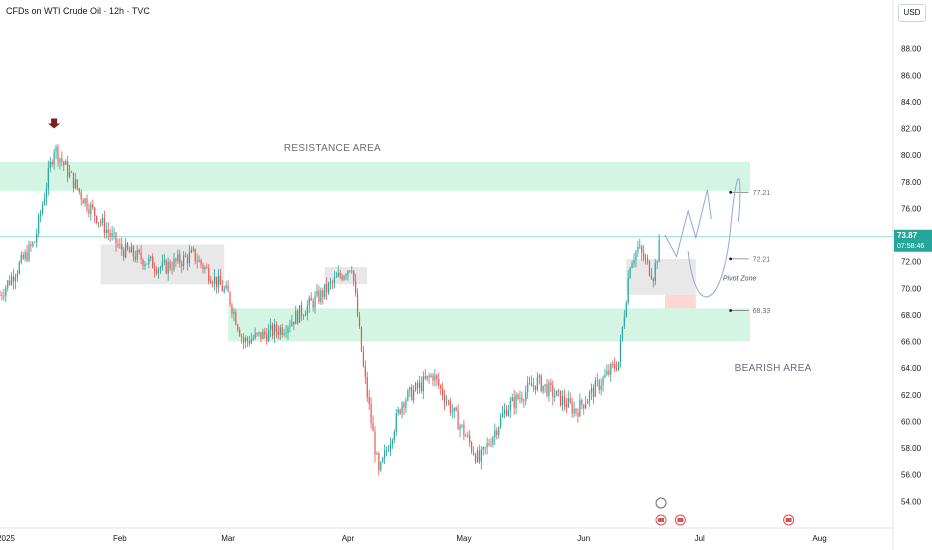 This screenshot has width=932, height=550. Describe the element at coordinates (688, 223) in the screenshot. I see `projection-zigzag` at that location.